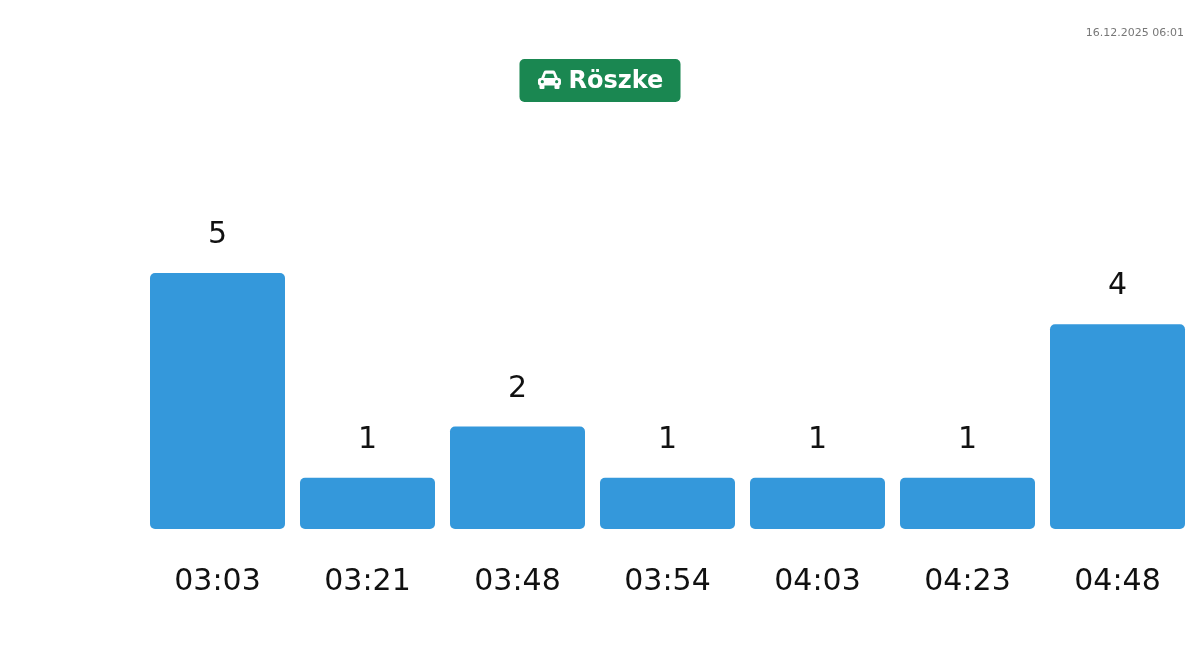 The width and height of the screenshot is (1200, 651). Describe the element at coordinates (517, 579) in the screenshot. I see `x-tick-label: 03:48` at that location.